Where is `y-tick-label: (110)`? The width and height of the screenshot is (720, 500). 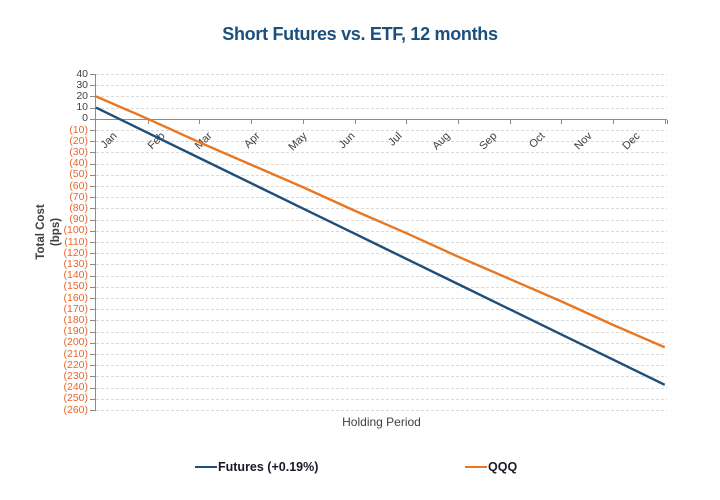 y-tick-label: (110) is located at coordinates (76, 241).